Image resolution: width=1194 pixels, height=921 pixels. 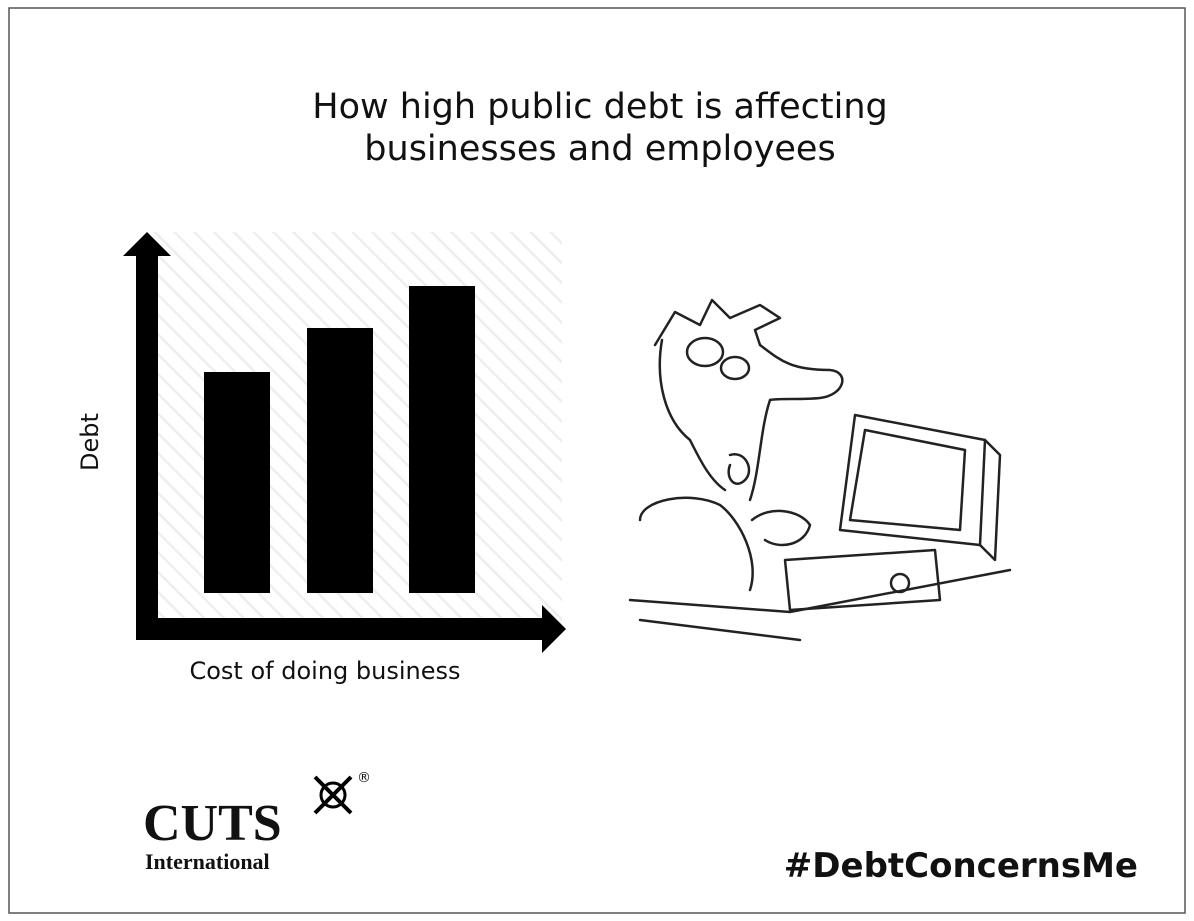 What do you see at coordinates (599, 107) in the screenshot?
I see `title-line: How high public debt is affecting` at bounding box center [599, 107].